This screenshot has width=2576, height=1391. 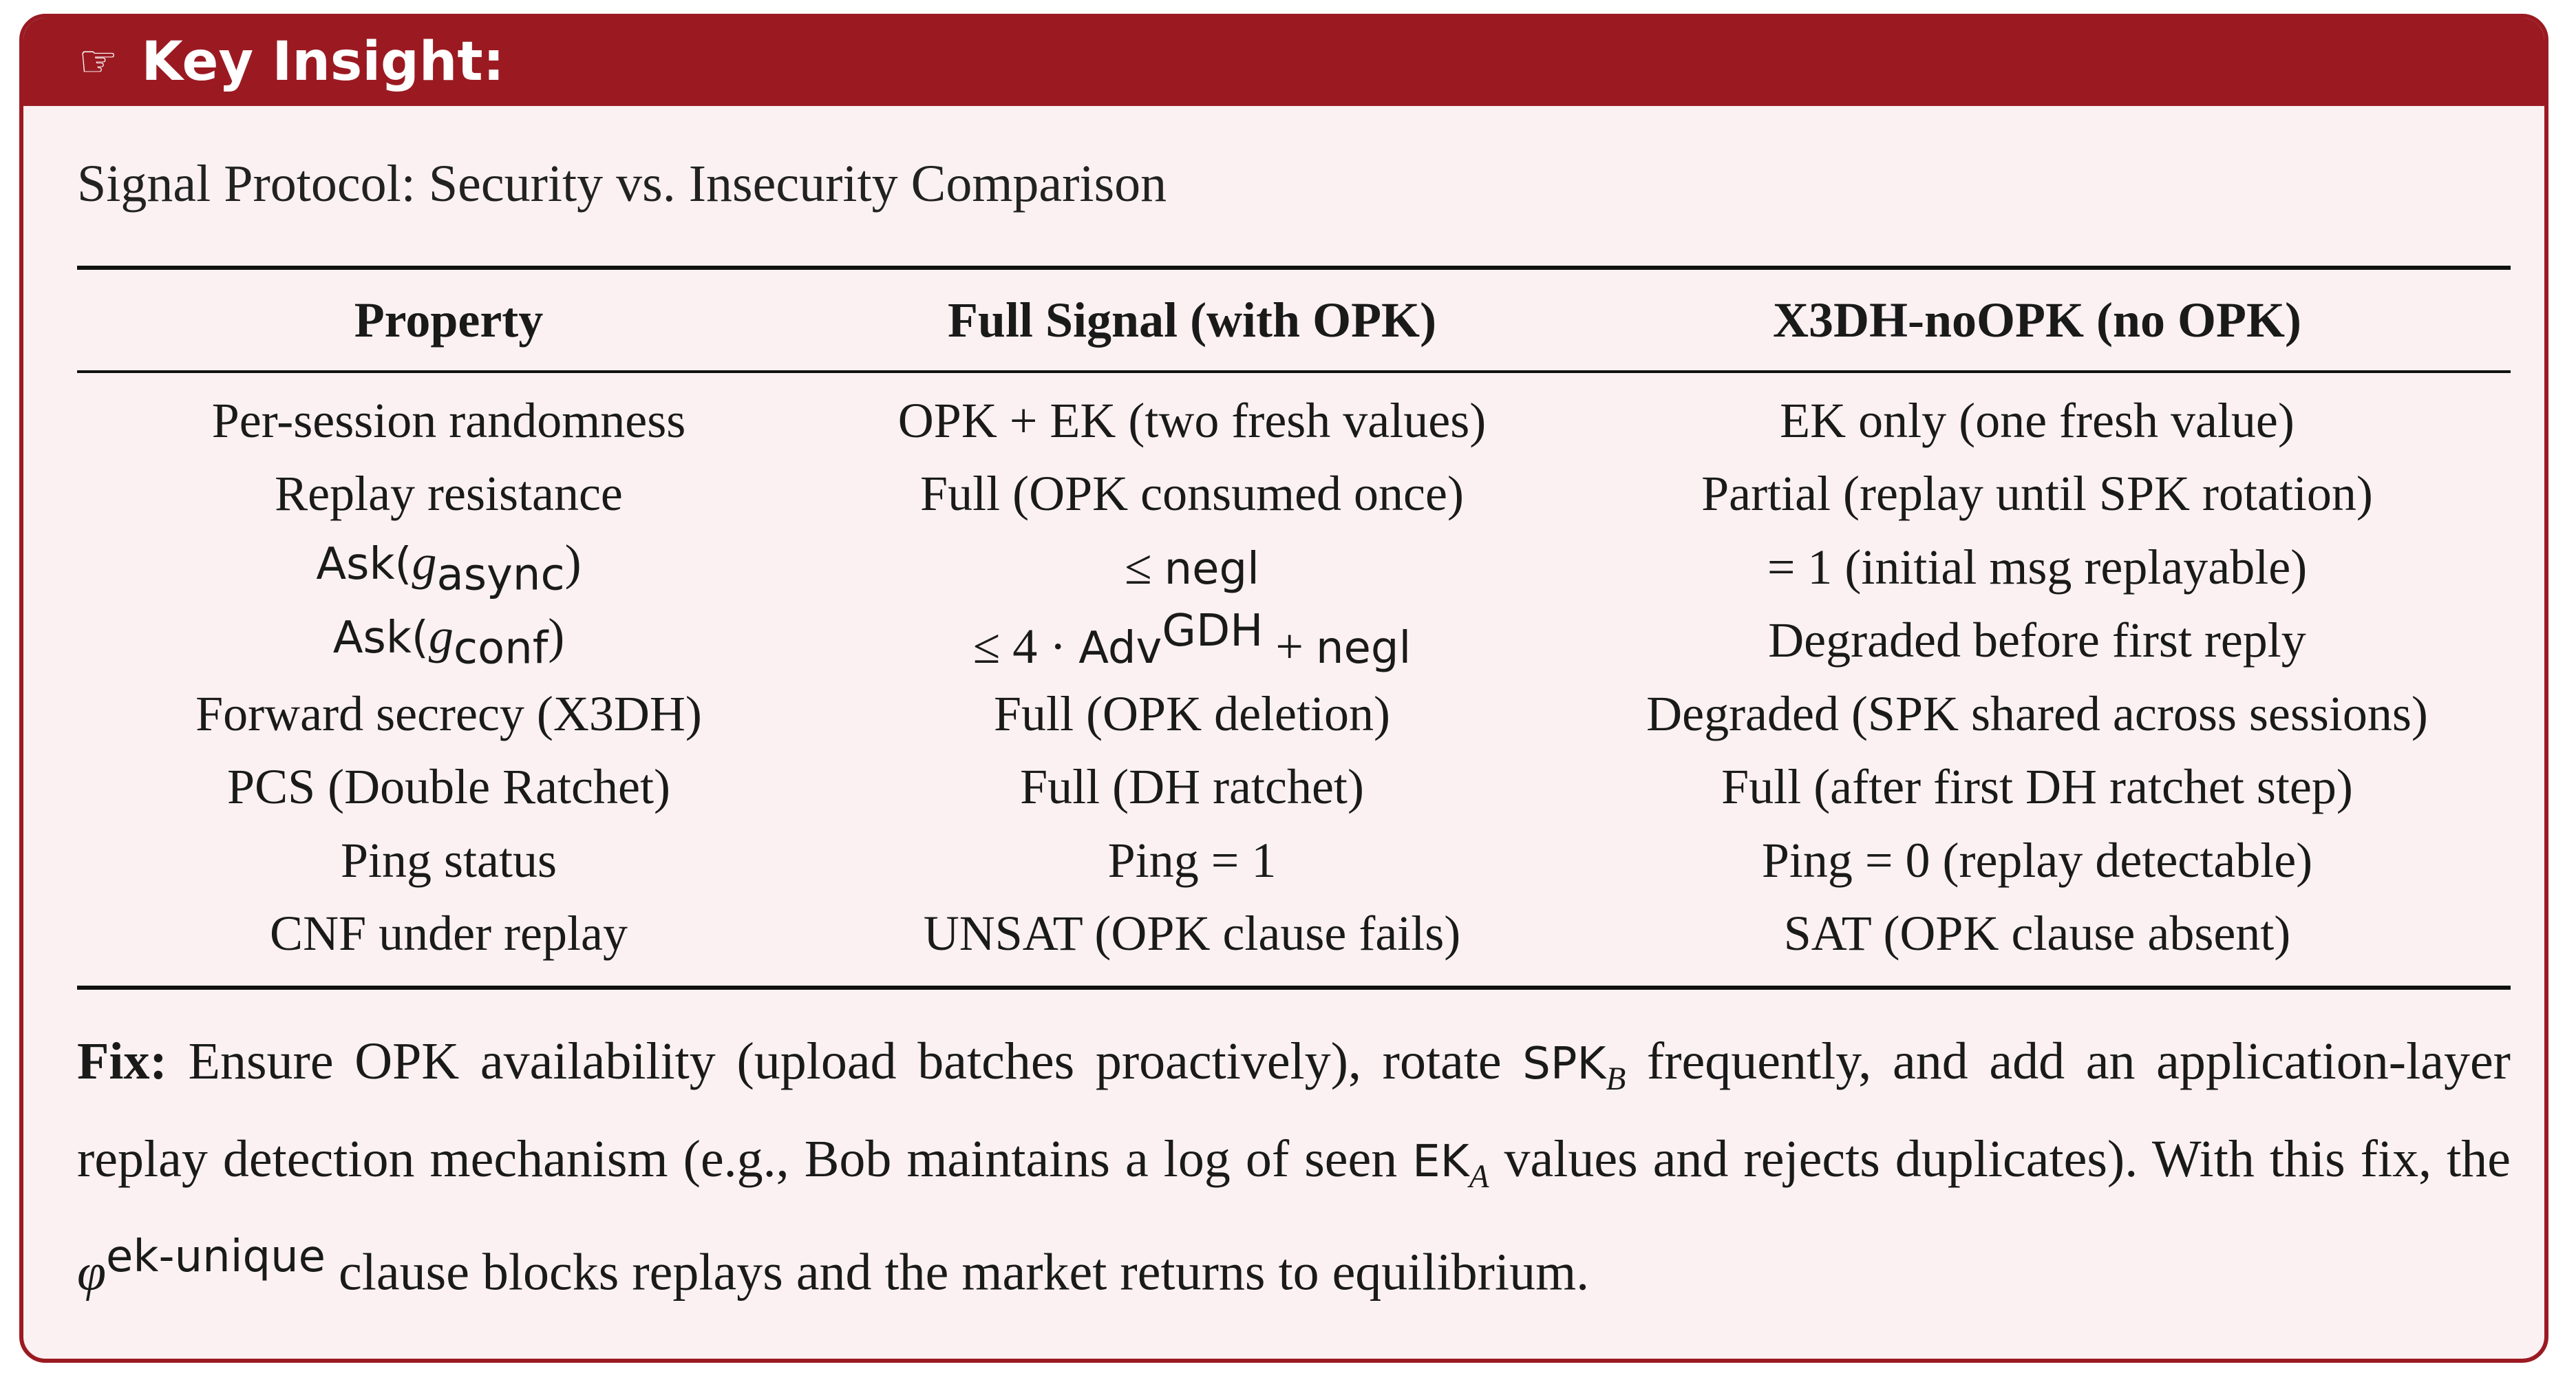 I want to click on cell-noopk: Partial (replay until SPK rotation), so click(x=2037, y=494).